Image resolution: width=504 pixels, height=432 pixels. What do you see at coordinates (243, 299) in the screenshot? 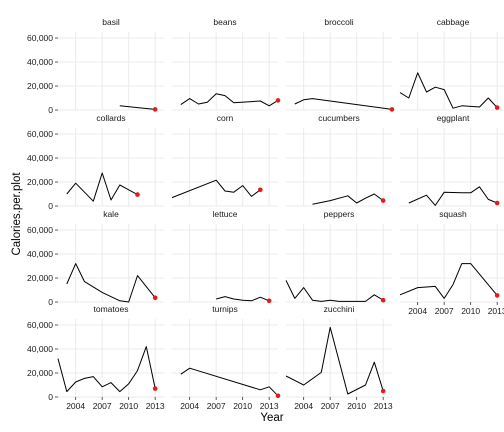
I see `series-line-lettuce` at bounding box center [243, 299].